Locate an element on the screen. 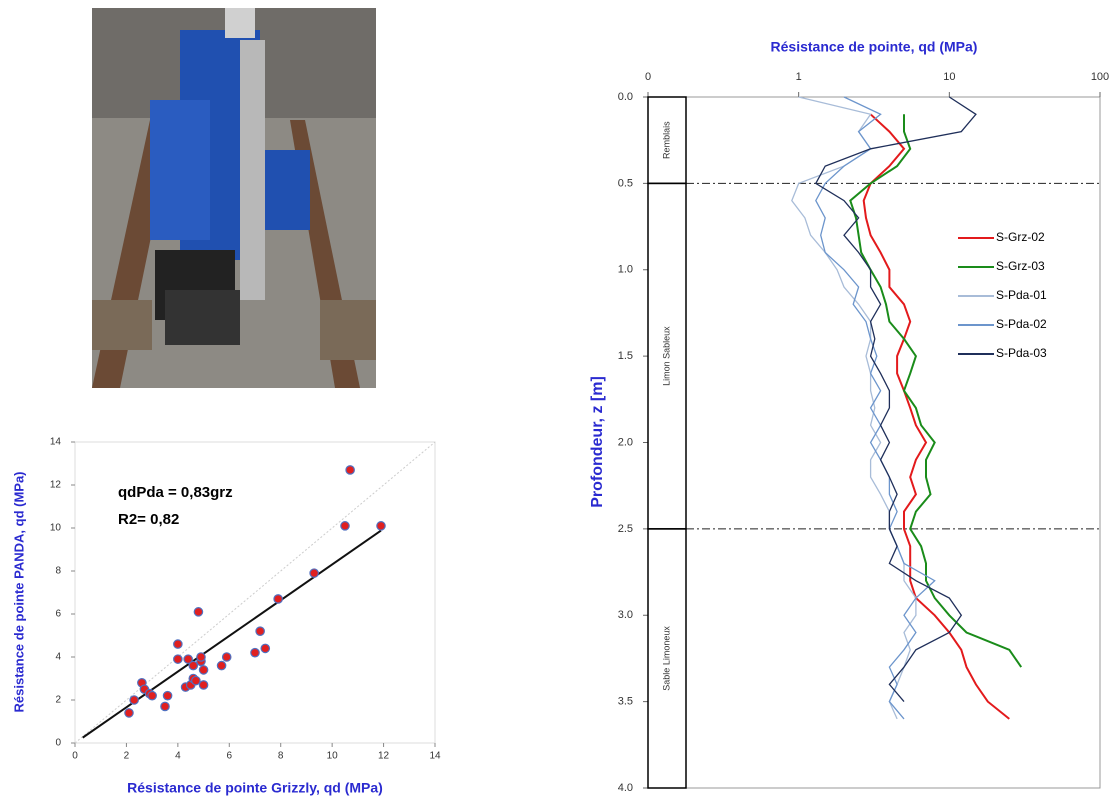 This screenshot has height=803, width=1118. x-tick-label: 2 is located at coordinates (127, 756).